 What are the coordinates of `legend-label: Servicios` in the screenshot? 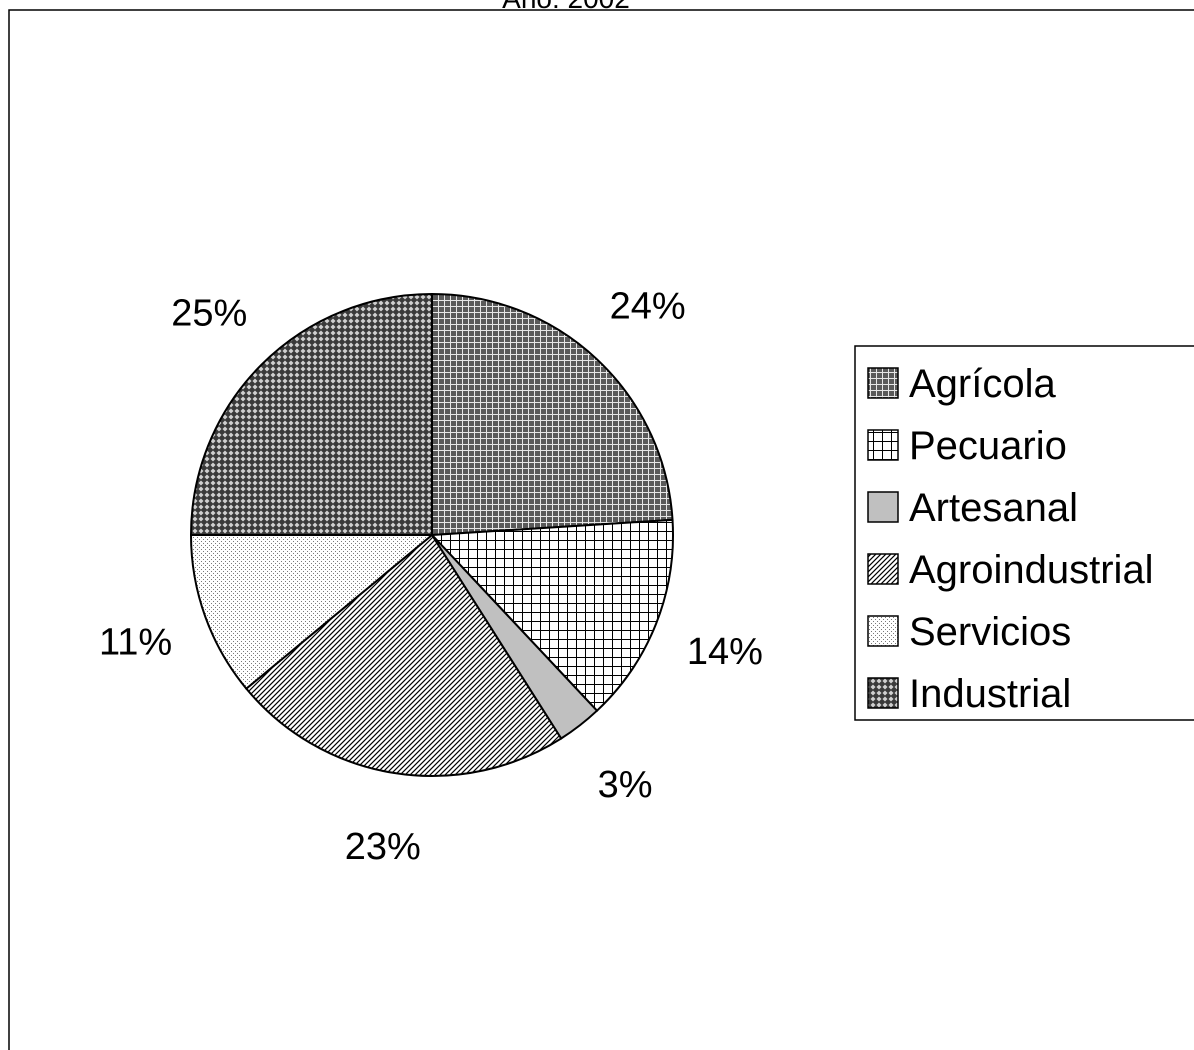 It's located at (990, 632).